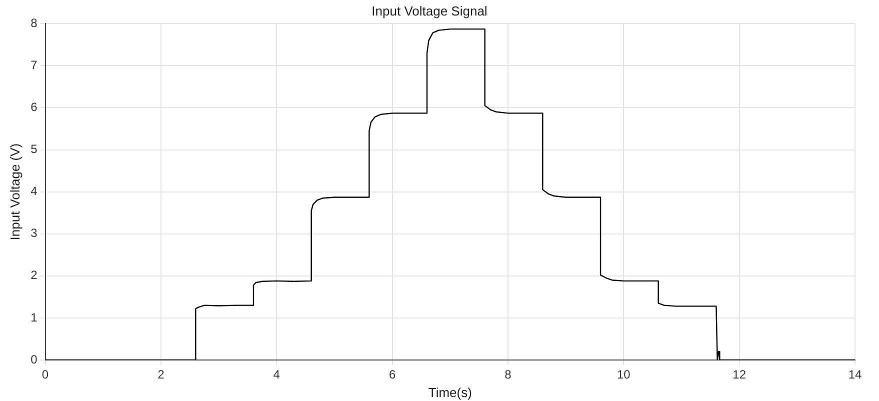  Describe the element at coordinates (34, 359) in the screenshot. I see `y-tick-label: 0` at that location.